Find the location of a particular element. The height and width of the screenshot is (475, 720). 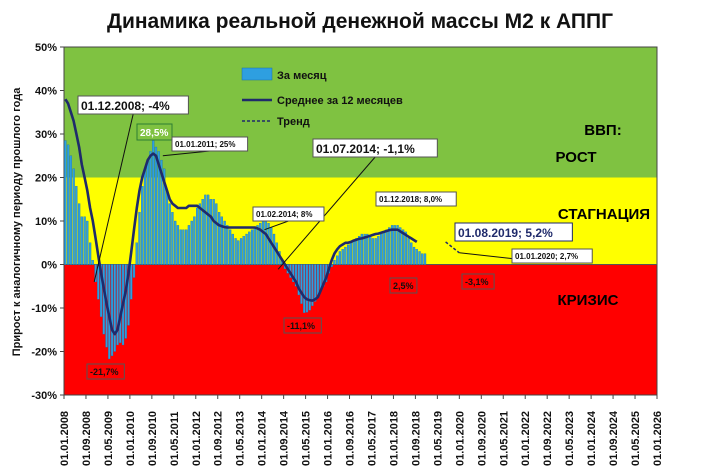

zone-label-gdp: ВВП: is located at coordinates (602, 130).